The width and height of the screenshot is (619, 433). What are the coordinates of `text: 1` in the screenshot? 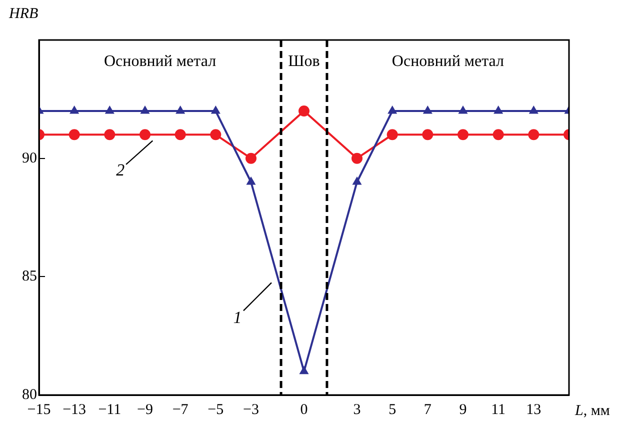 It's located at (237, 318).